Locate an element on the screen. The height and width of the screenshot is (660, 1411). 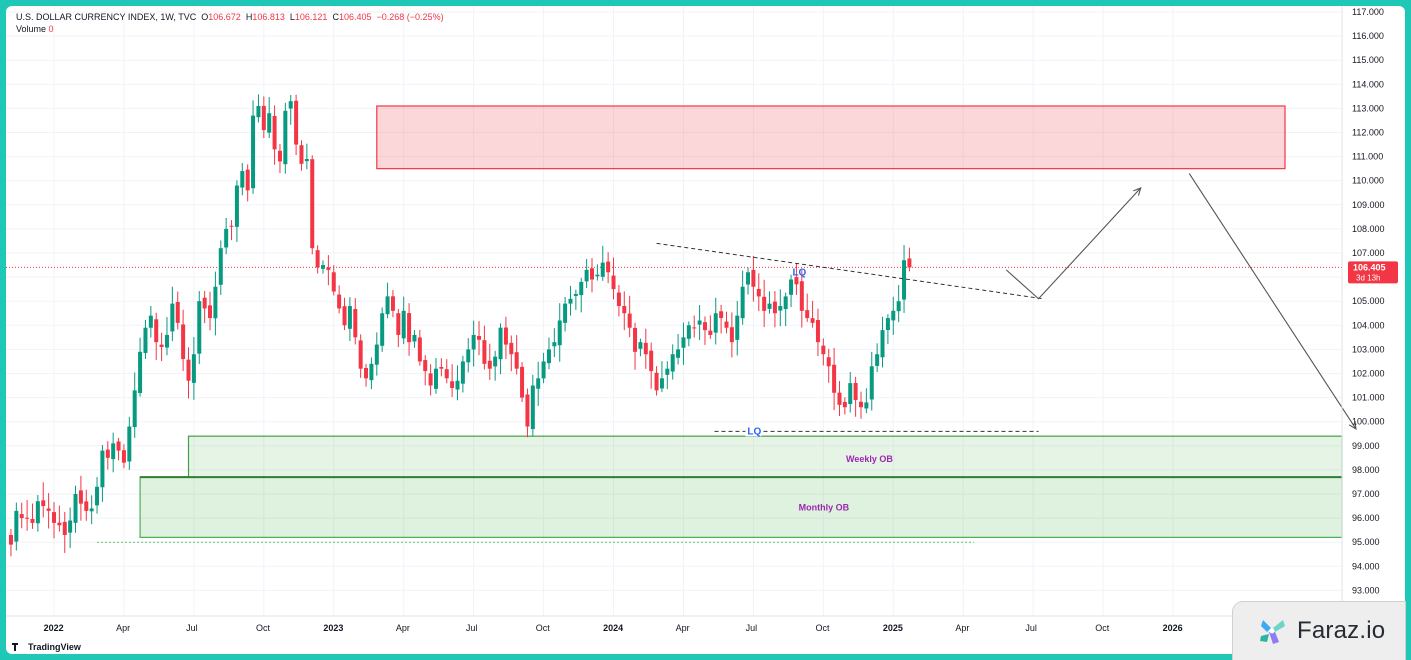
symbol-title: U.S. DOLLAR CURRENCY INDEX, 1W, TVC is located at coordinates (106, 17).